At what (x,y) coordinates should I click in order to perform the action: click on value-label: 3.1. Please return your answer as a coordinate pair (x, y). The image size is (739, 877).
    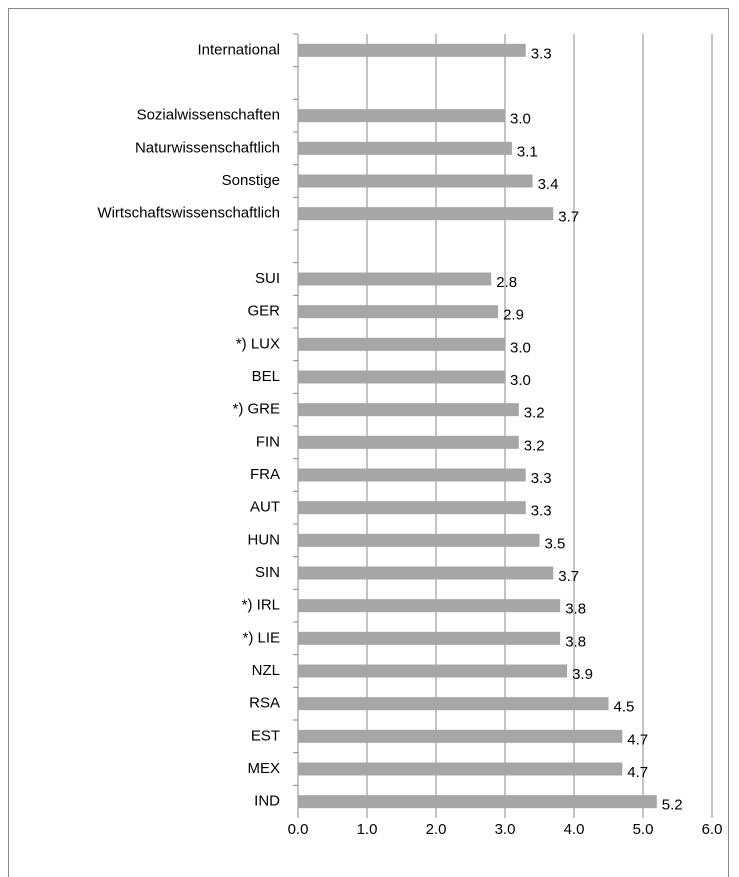
    Looking at the image, I should click on (527, 151).